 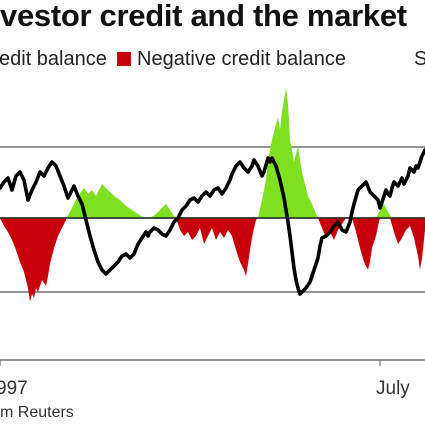 I want to click on legend-item-market: S, so click(x=419, y=59).